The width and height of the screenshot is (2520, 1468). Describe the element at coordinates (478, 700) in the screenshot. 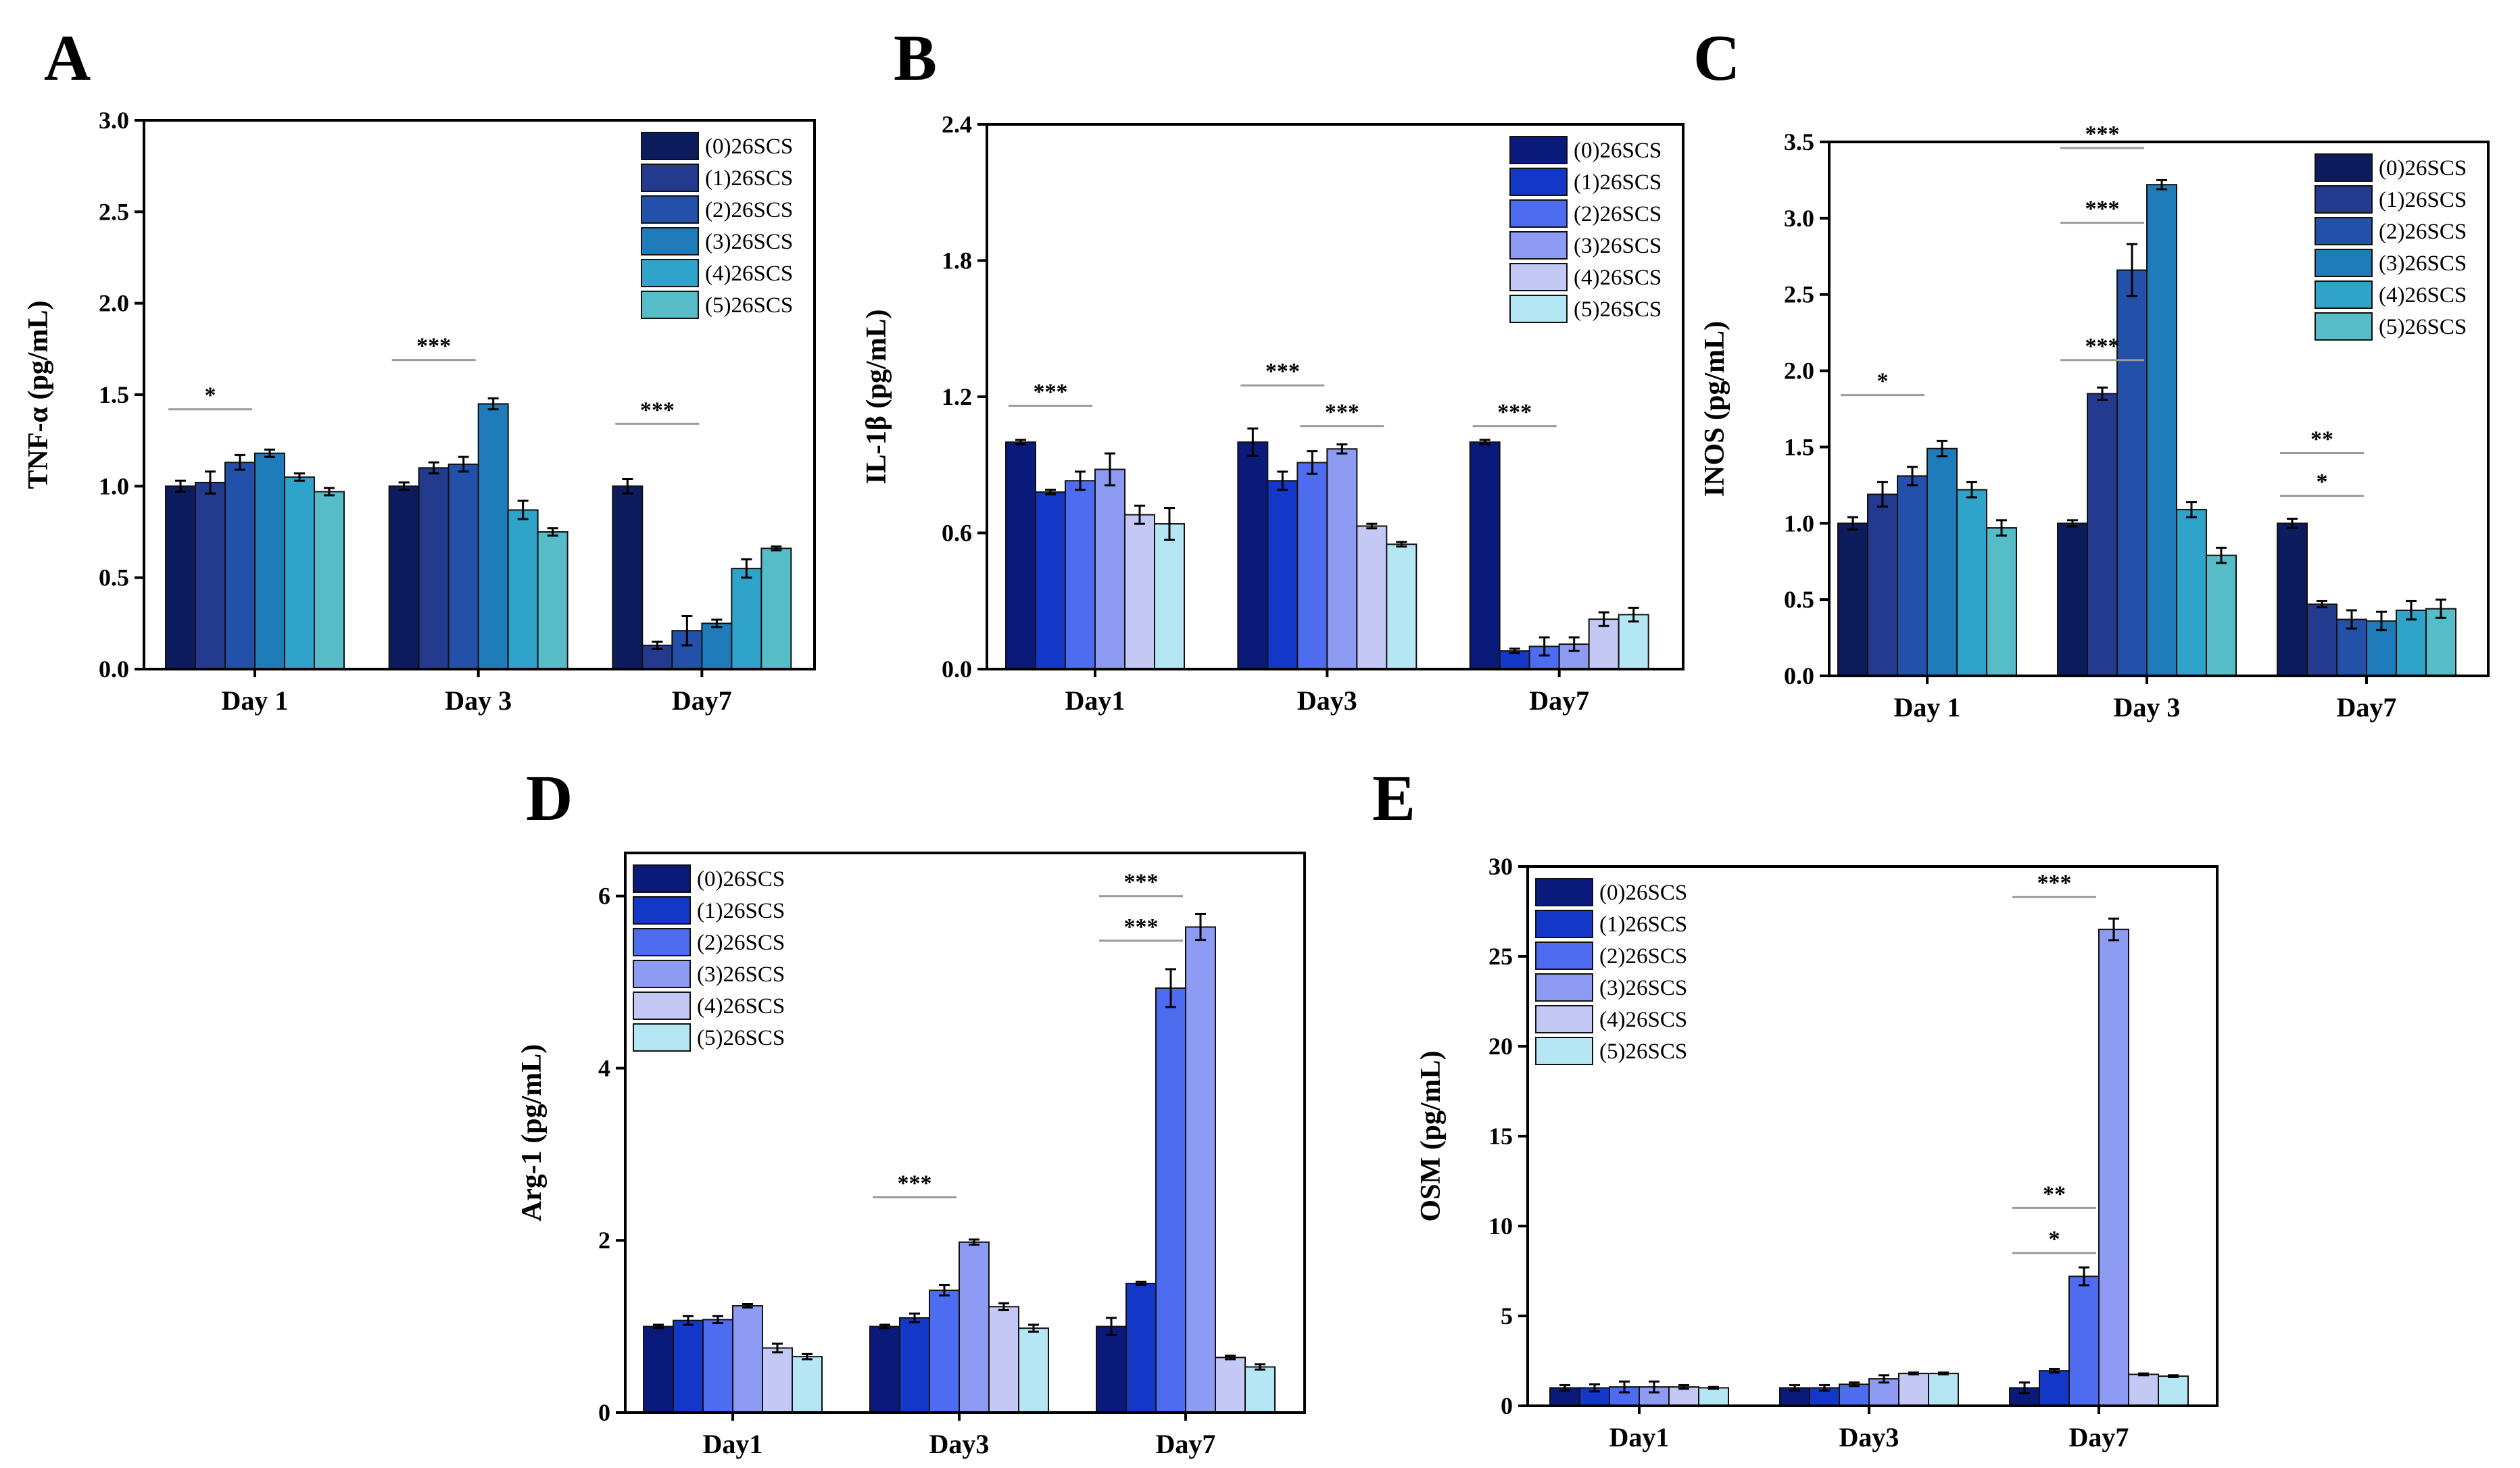

I see `x-category-label: Day 3` at that location.